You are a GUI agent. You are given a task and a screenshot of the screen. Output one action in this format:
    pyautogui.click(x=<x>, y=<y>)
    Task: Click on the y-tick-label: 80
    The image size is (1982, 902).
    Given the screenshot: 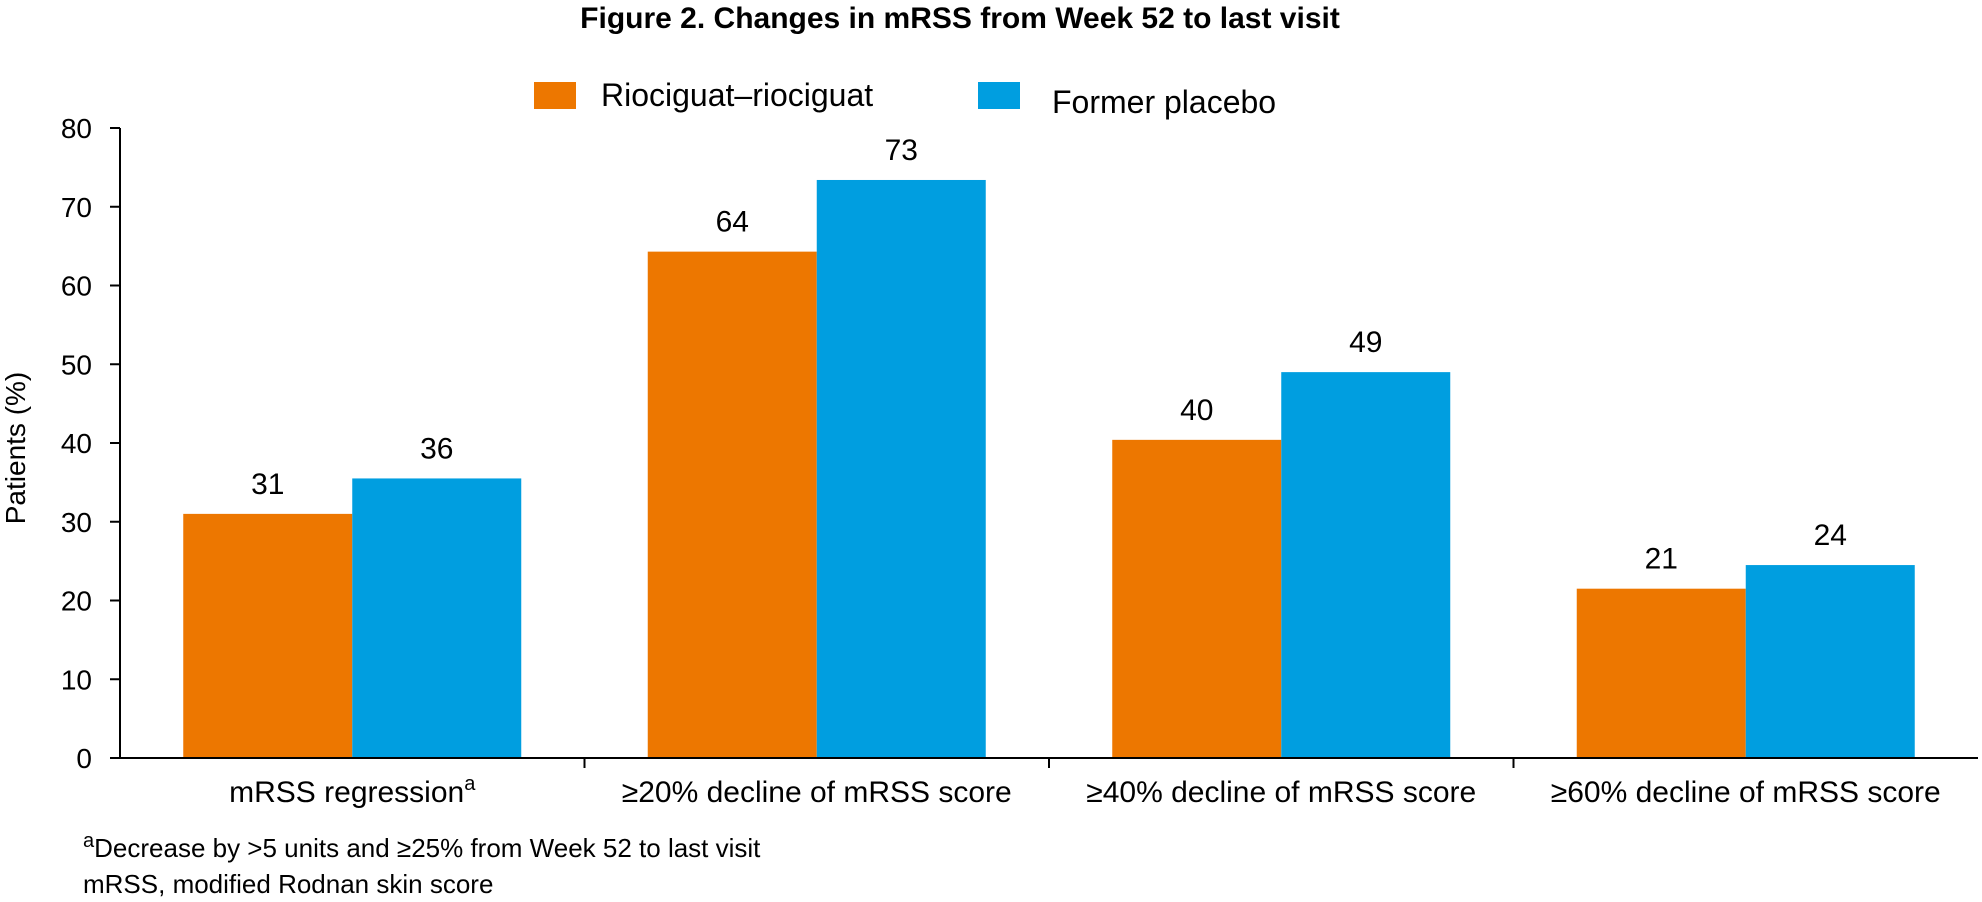 What is the action you would take?
    pyautogui.click(x=76, y=128)
    